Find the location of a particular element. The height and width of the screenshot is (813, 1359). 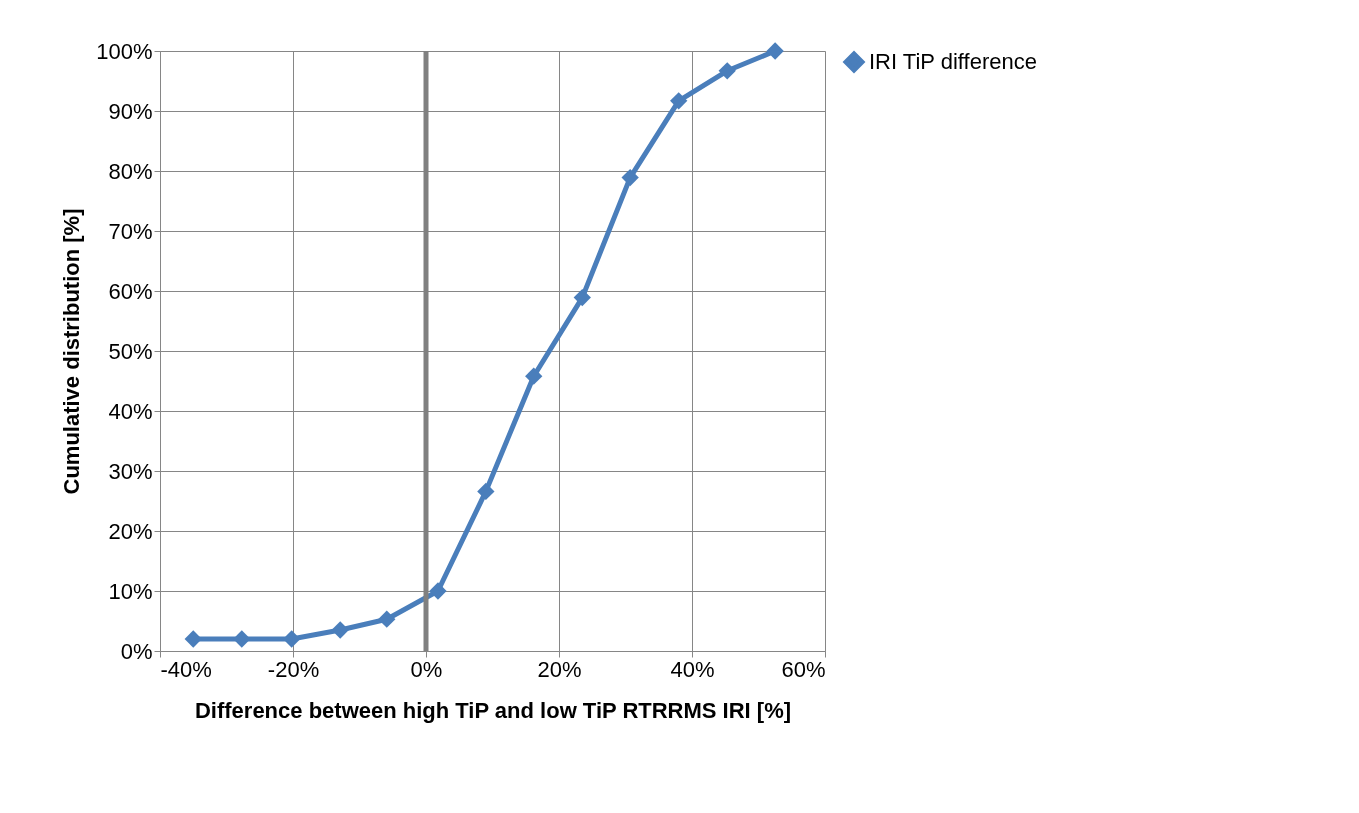

x-axis-title: Difference between high TiP and low TiP RTRRMS IRI [%] is located at coordinates (493, 710).